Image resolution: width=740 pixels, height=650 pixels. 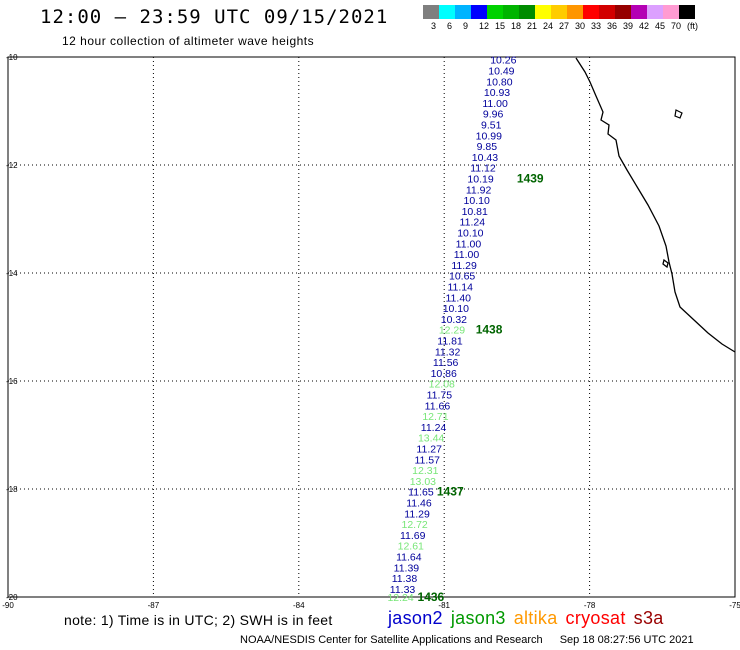 What do you see at coordinates (500, 26) in the screenshot?
I see `legend-label: 15` at bounding box center [500, 26].